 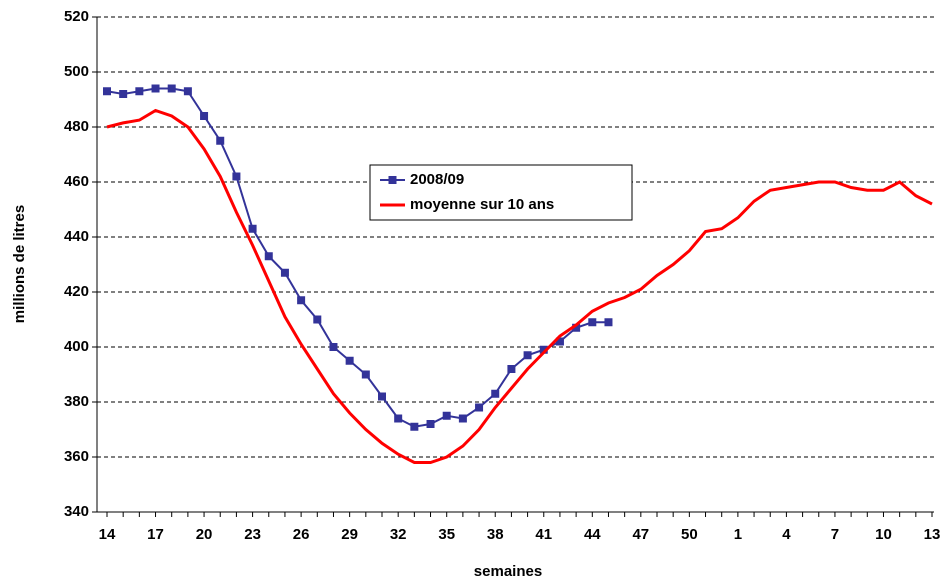 What do you see at coordinates (76, 16) in the screenshot?
I see `y-tick-label: 520` at bounding box center [76, 16].